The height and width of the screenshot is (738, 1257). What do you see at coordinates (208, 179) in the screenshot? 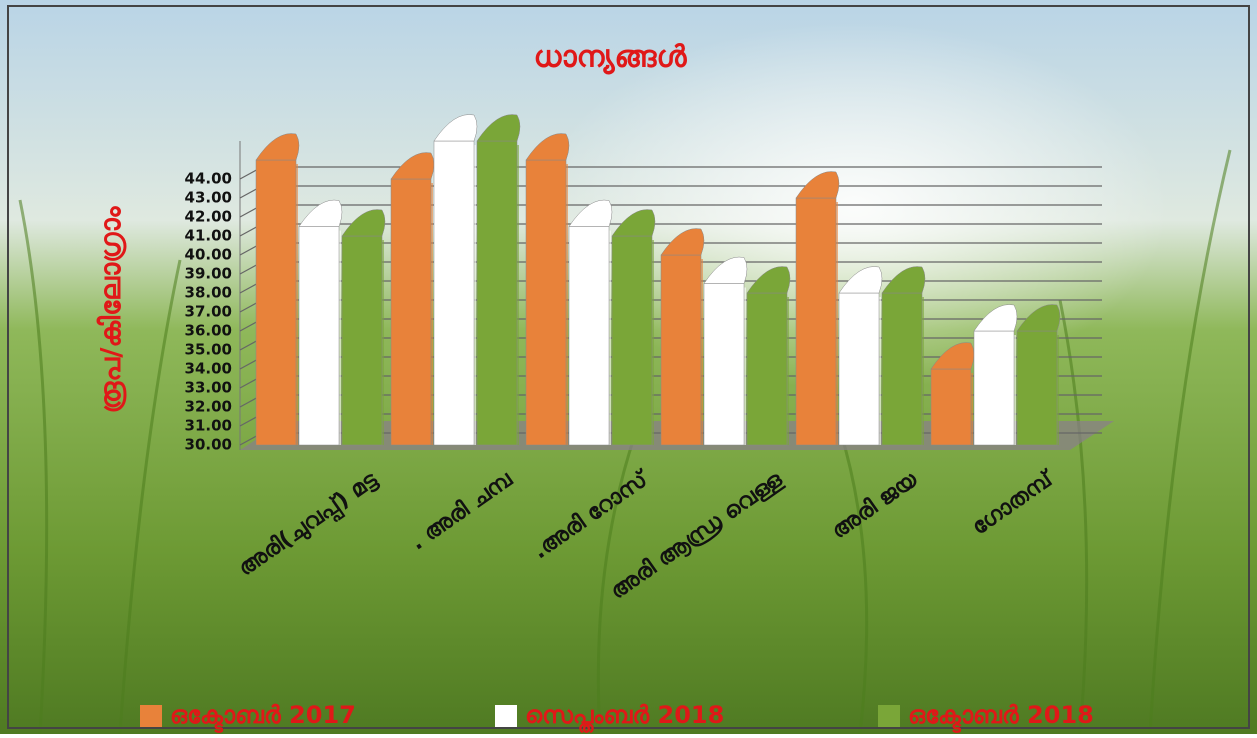
I see `y-tick-label: 44.00` at bounding box center [208, 179].